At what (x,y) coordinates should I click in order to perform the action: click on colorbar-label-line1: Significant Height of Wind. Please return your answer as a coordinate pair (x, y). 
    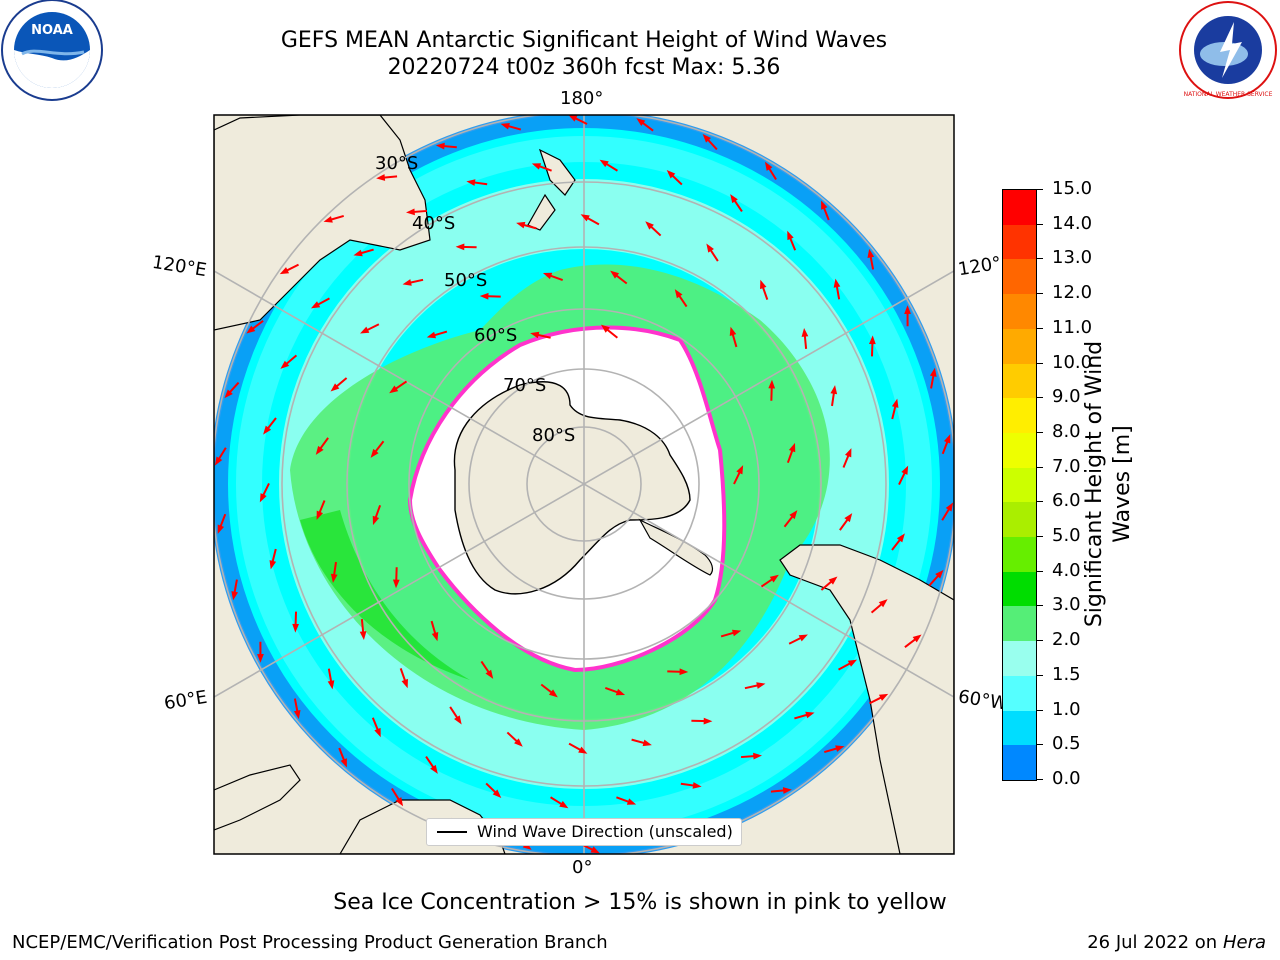
    Looking at the image, I should click on (1094, 484).